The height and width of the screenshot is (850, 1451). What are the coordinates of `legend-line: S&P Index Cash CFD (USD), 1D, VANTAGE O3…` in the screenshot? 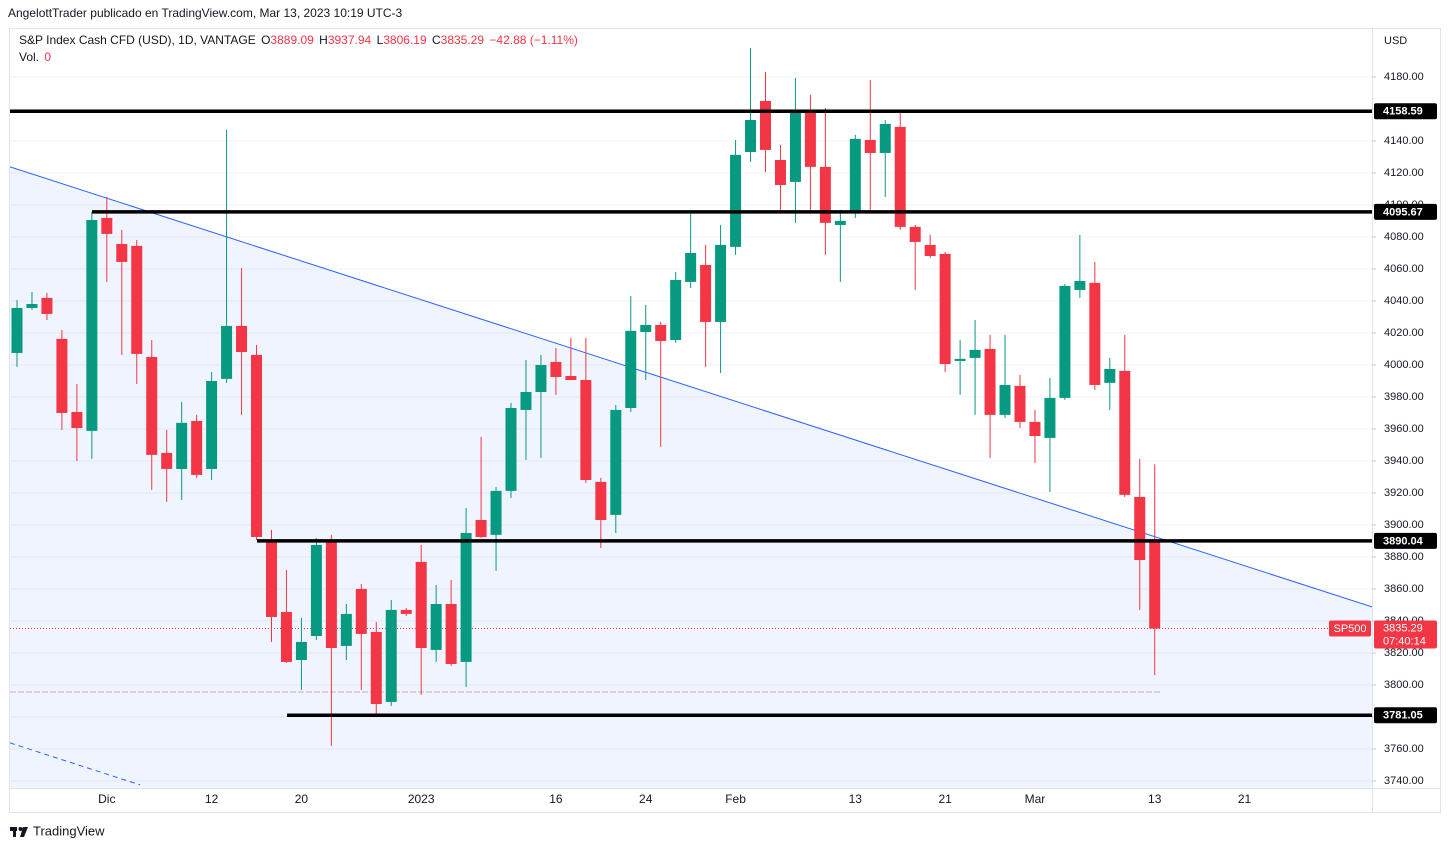 It's located at (298, 40).